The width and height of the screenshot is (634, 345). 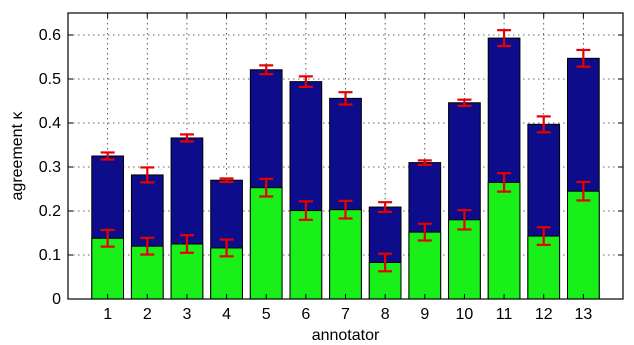 What do you see at coordinates (226, 314) in the screenshot?
I see `x-tick-label: 4` at bounding box center [226, 314].